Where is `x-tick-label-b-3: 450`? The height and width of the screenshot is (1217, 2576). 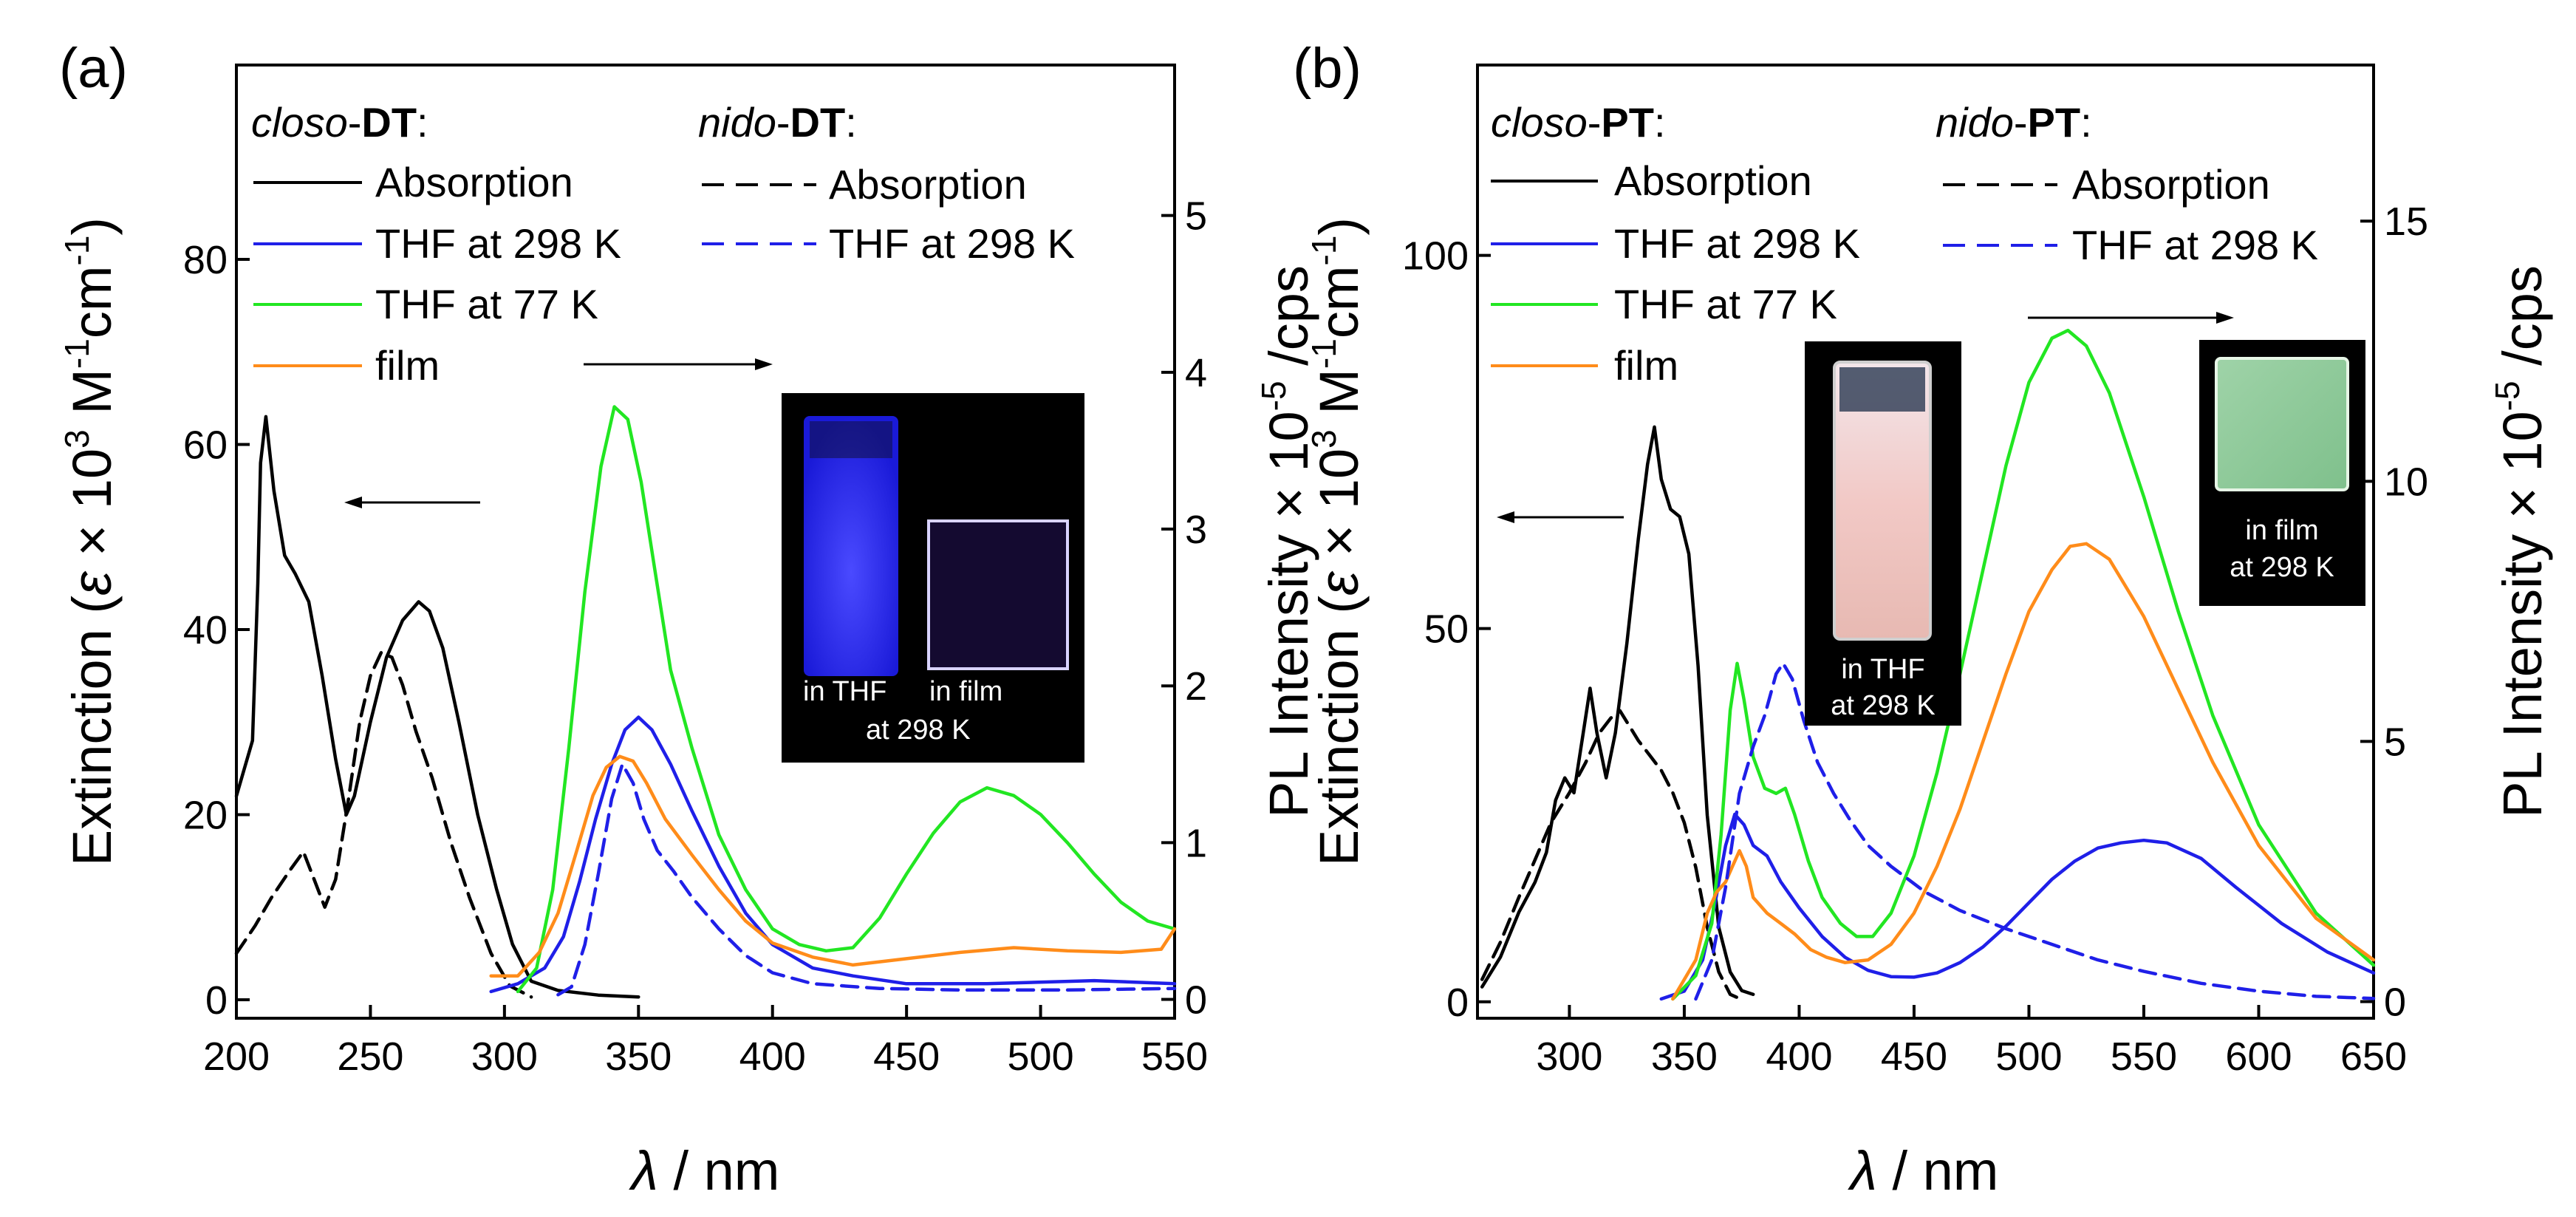
x-tick-label-b-3: 450 is located at coordinates (1914, 1056).